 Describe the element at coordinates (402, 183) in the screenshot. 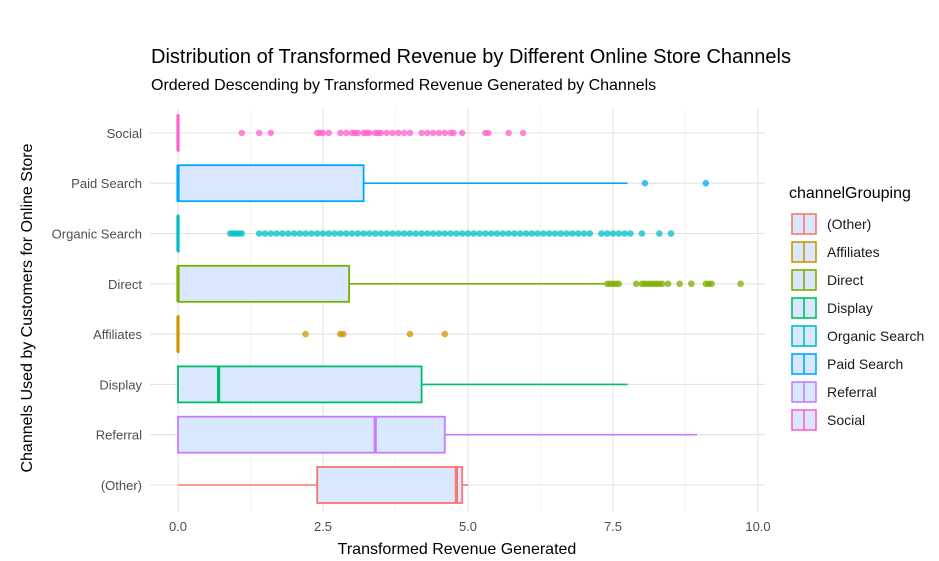

I see `box-paid-search` at that location.